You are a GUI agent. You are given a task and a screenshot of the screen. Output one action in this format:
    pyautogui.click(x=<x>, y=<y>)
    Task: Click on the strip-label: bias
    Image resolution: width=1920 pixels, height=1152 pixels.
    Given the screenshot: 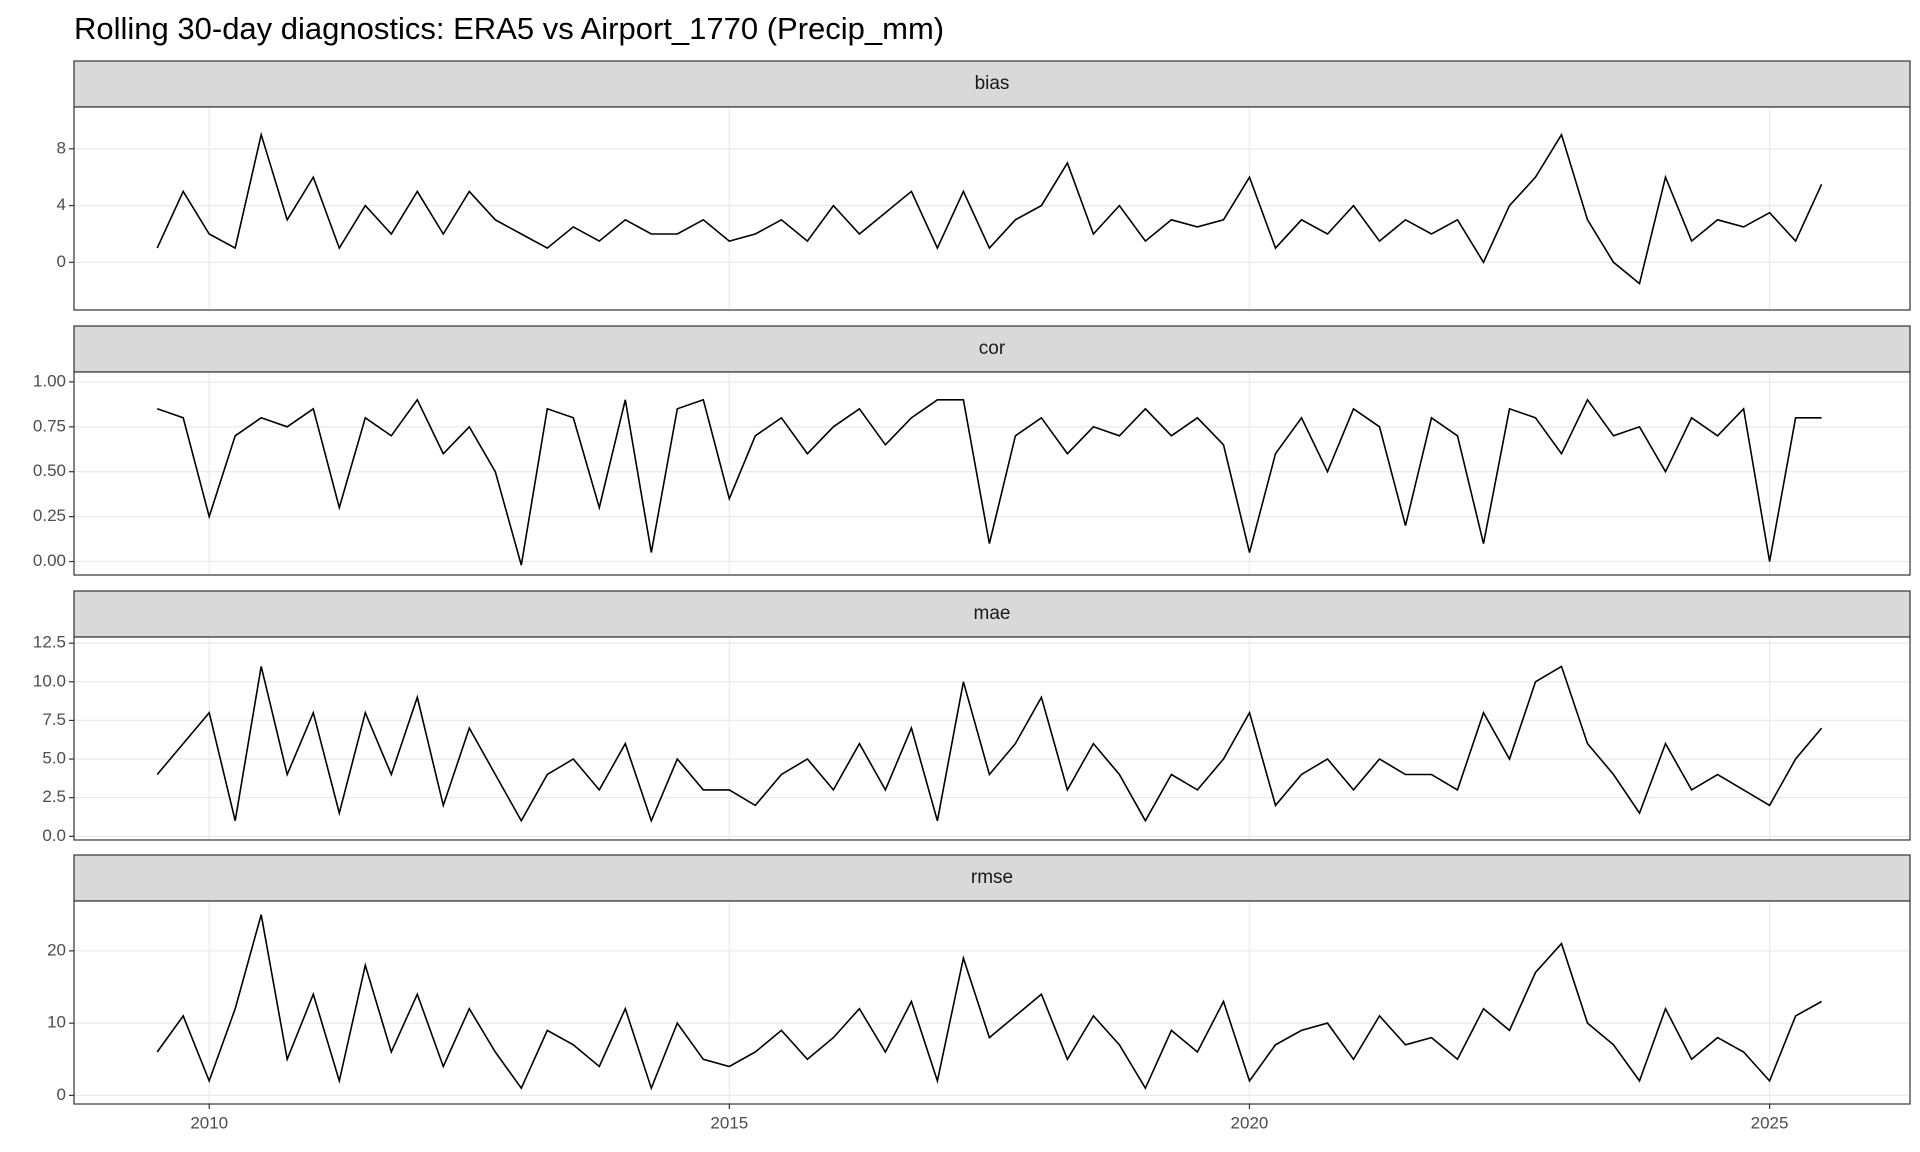 What is the action you would take?
    pyautogui.click(x=992, y=83)
    